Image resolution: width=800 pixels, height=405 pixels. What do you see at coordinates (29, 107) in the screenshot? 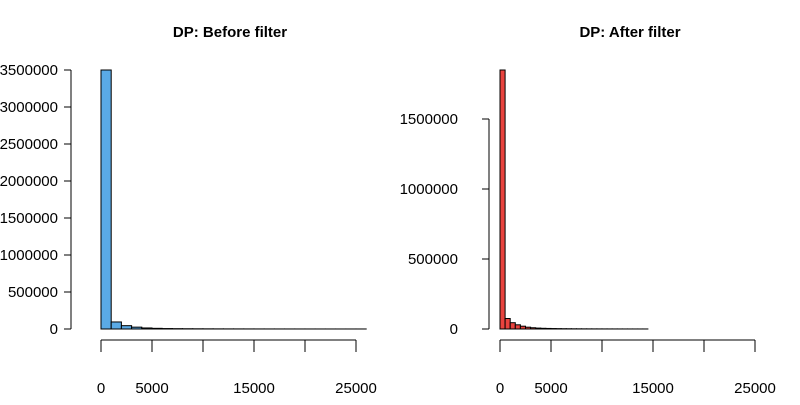
I see `y-tick-label: 3000000` at bounding box center [29, 107].